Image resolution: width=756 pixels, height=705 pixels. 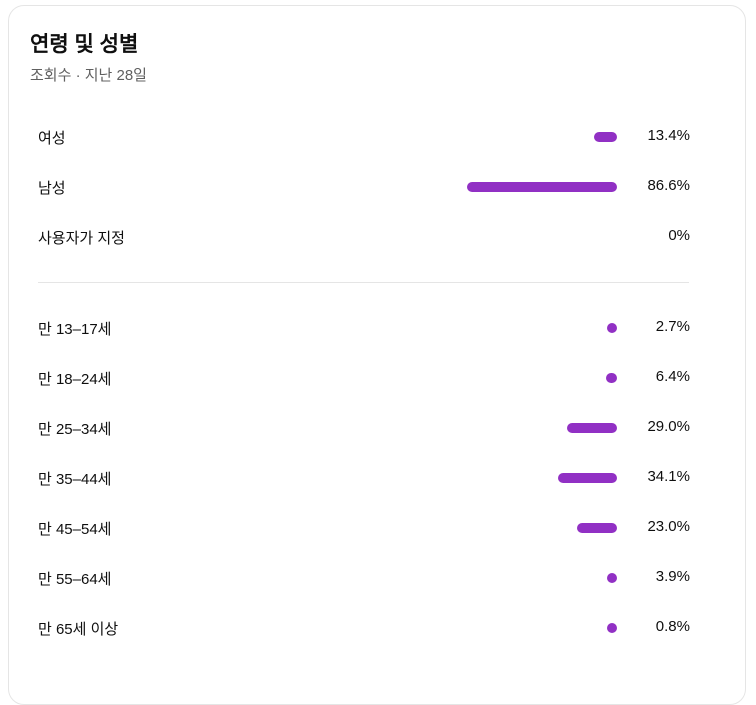 I want to click on age-row: 만 18–24세 6.4%, so click(x=364, y=378).